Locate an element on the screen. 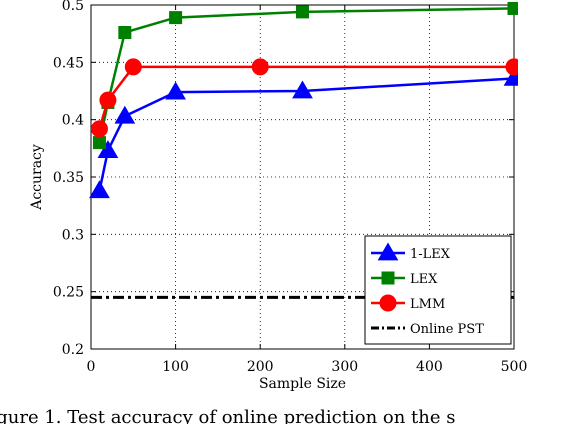  y-tick-label: 0.35 is located at coordinates (68, 178).